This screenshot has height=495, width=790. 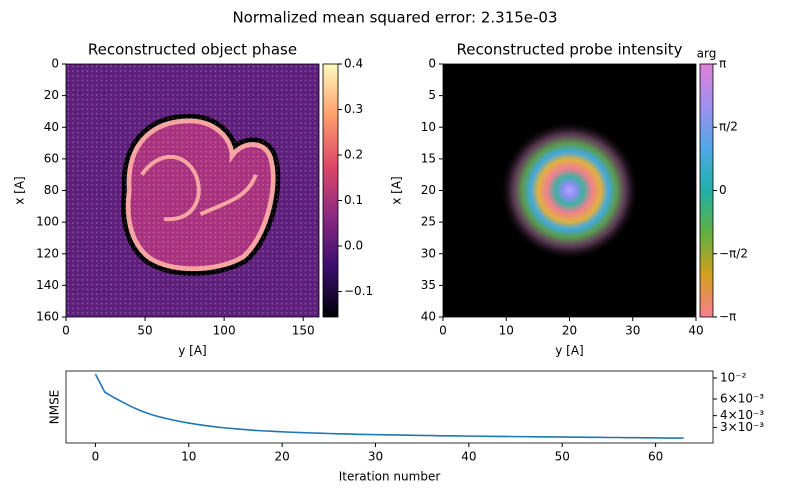 I want to click on line, so click(x=389, y=406).